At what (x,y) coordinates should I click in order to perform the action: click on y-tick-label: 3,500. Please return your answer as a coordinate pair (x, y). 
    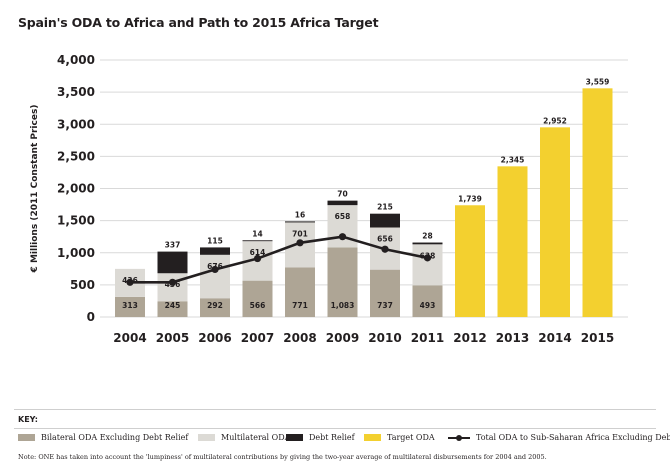
    Looking at the image, I should click on (76, 92).